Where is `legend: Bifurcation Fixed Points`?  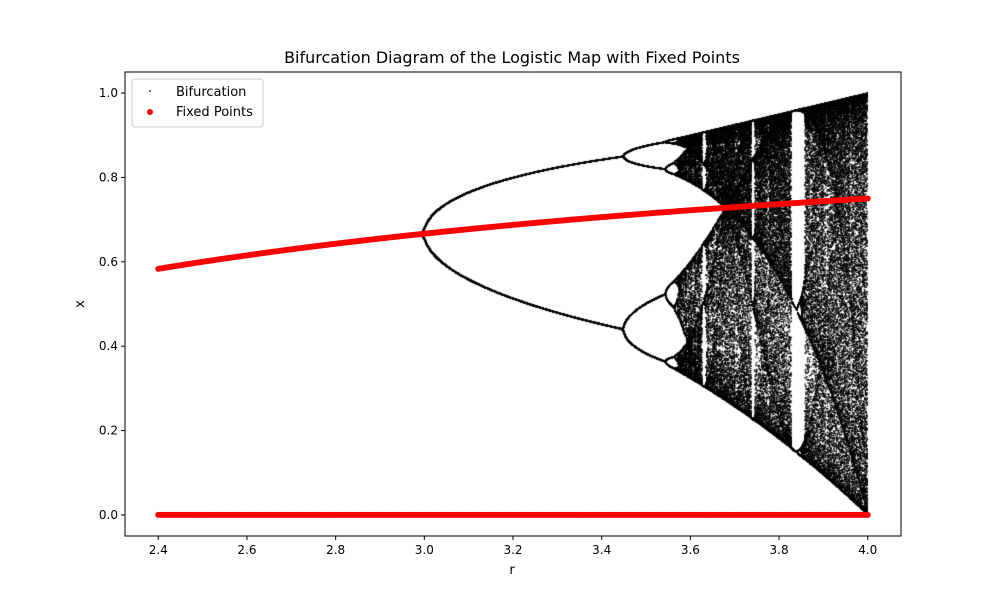
legend: Bifurcation Fixed Points is located at coordinates (197, 103).